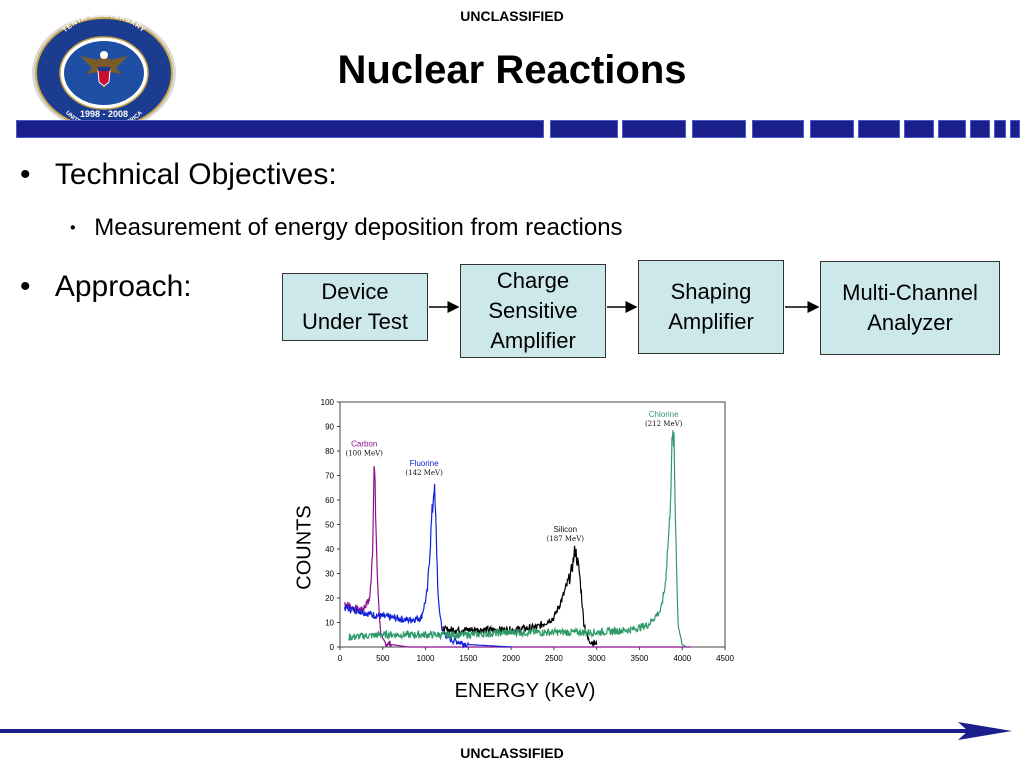 This screenshot has width=1024, height=768. I want to click on flow-box-label: Charge Sensitive Amplifier, so click(533, 310).